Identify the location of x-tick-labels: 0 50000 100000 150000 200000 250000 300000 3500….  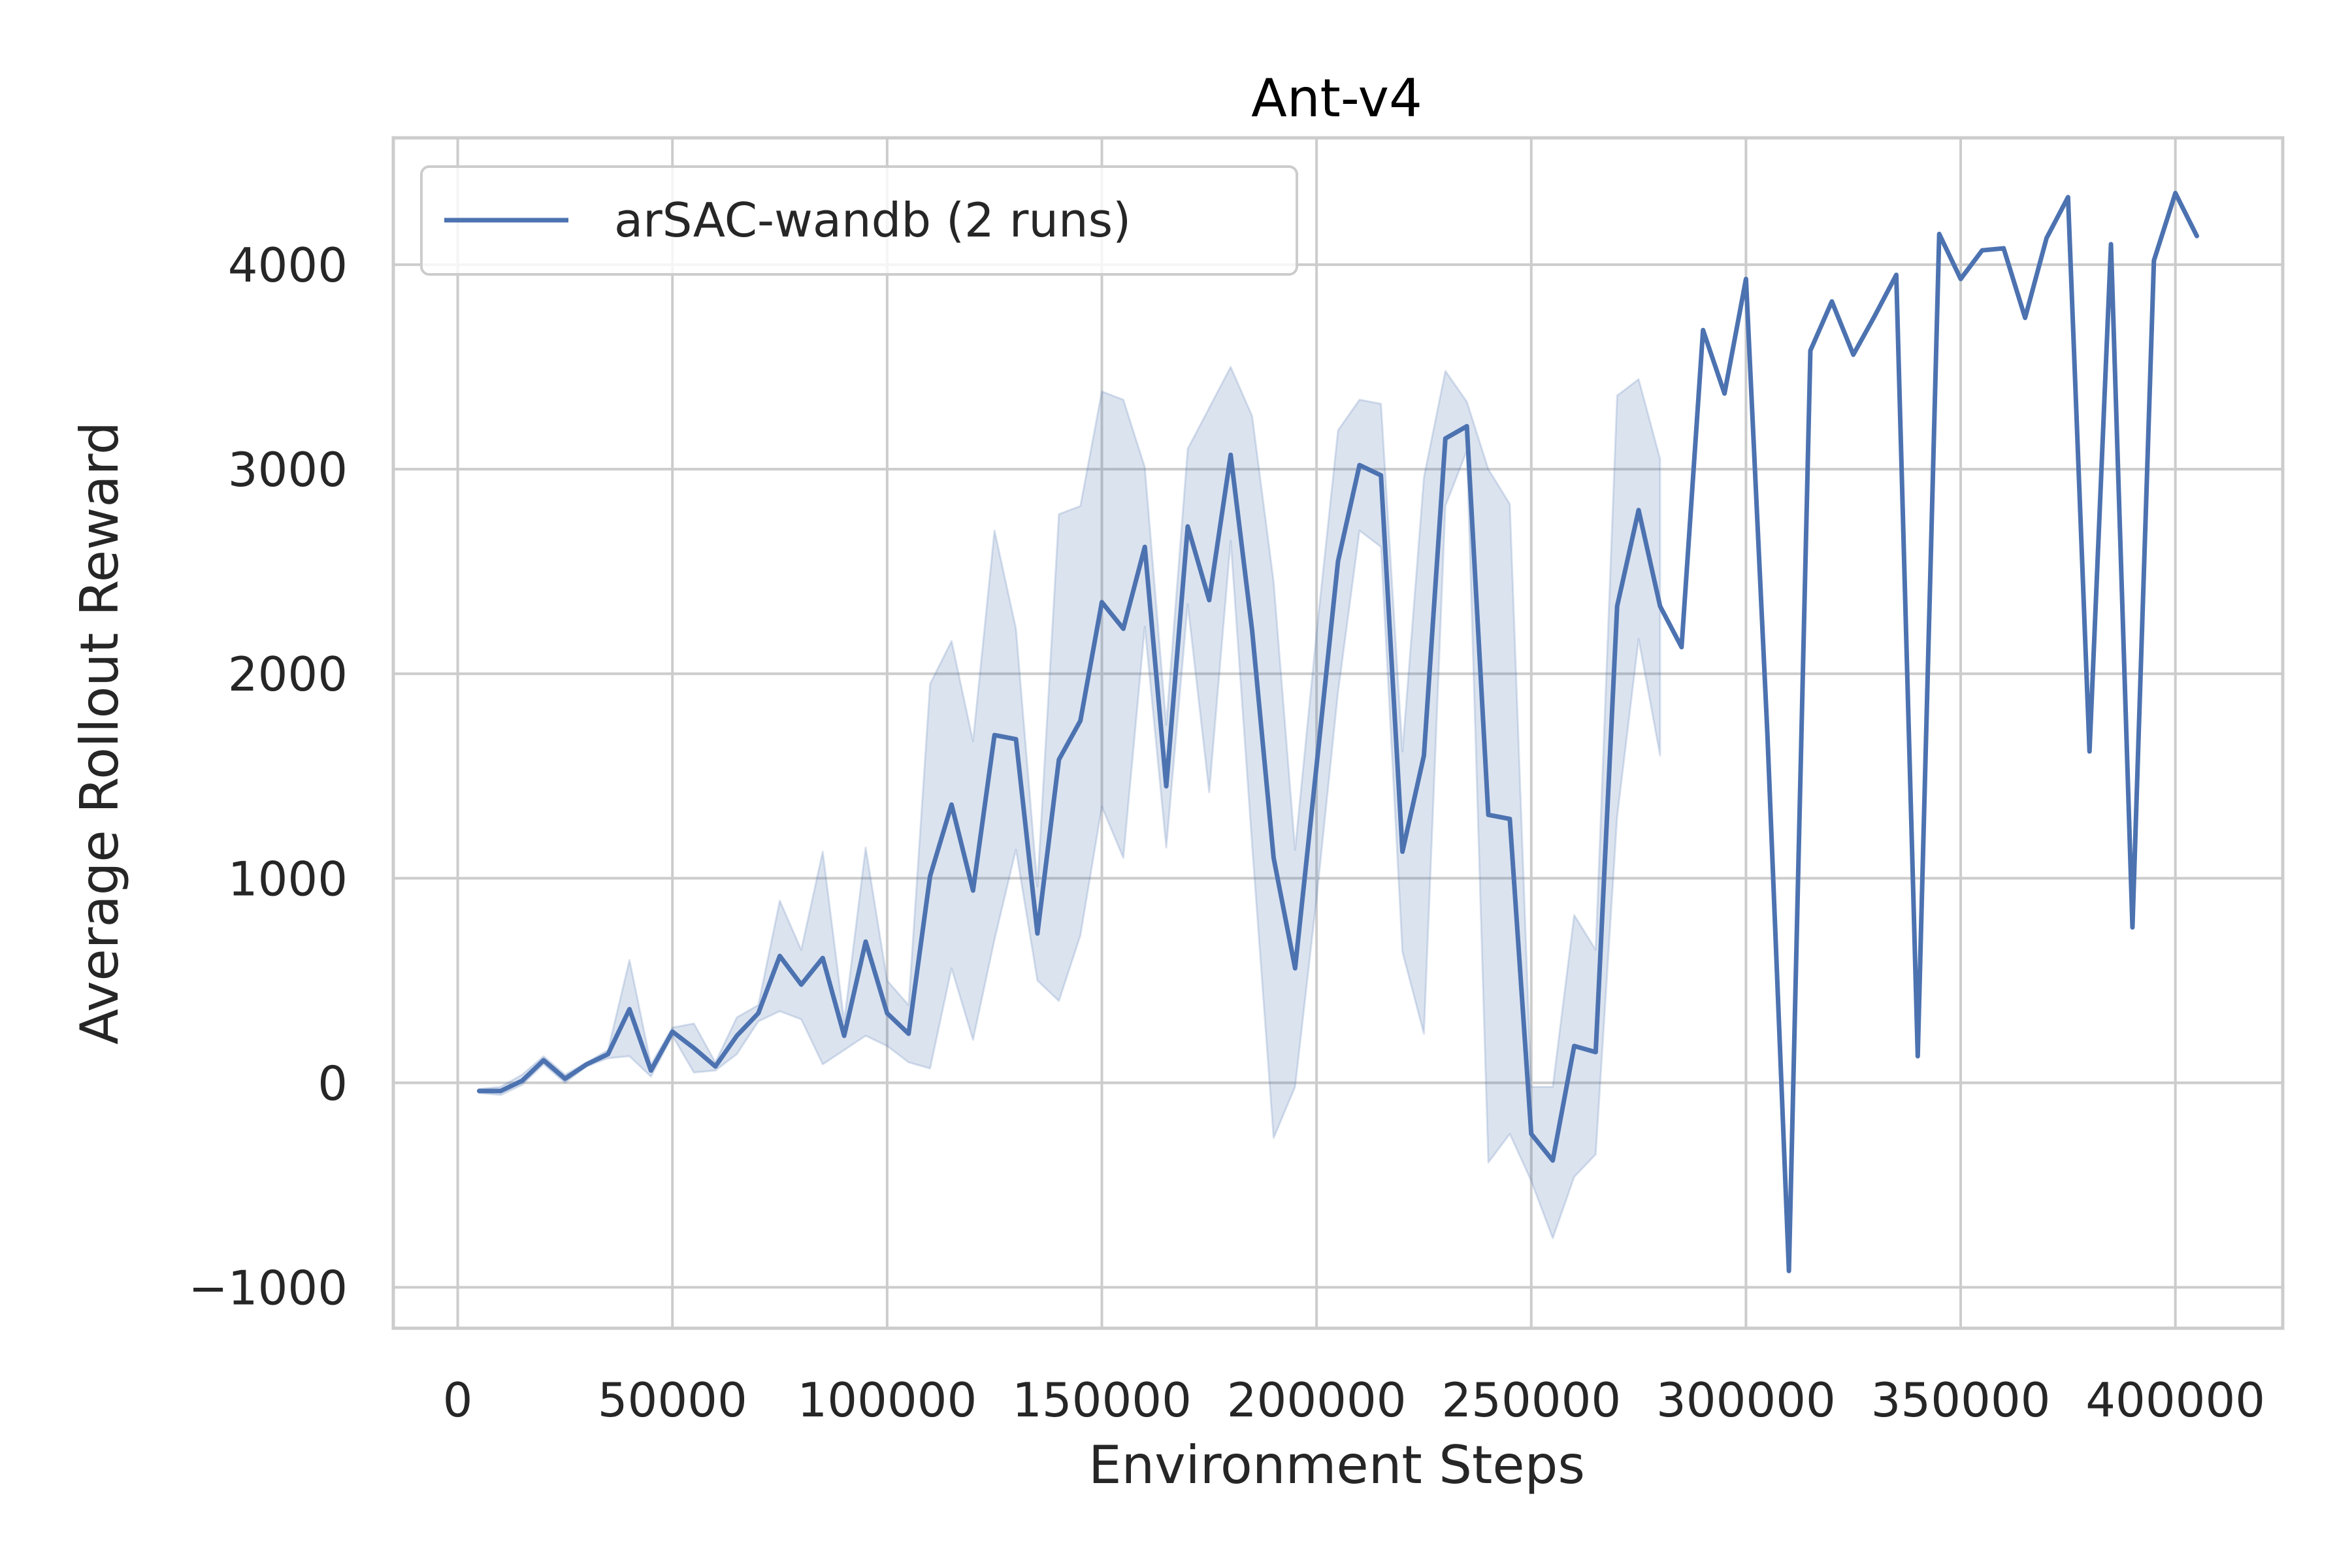
(1354, 1400).